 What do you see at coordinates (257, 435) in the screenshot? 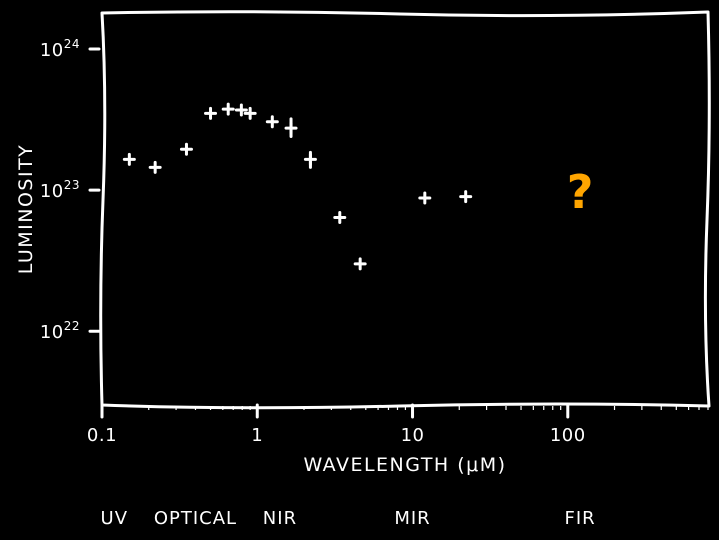
I see `x-tick-label: 1` at bounding box center [257, 435].